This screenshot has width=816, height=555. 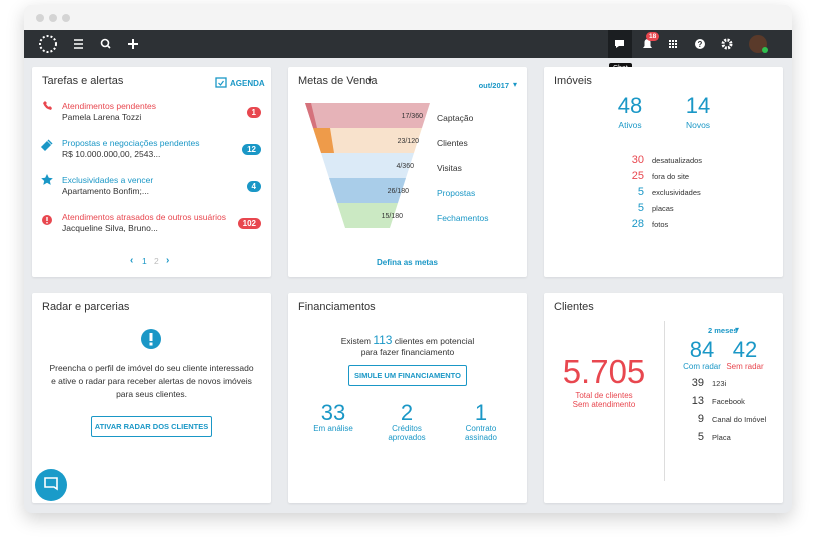 What do you see at coordinates (383, 340) in the screenshot?
I see `highlight-count: 113` at bounding box center [383, 340].